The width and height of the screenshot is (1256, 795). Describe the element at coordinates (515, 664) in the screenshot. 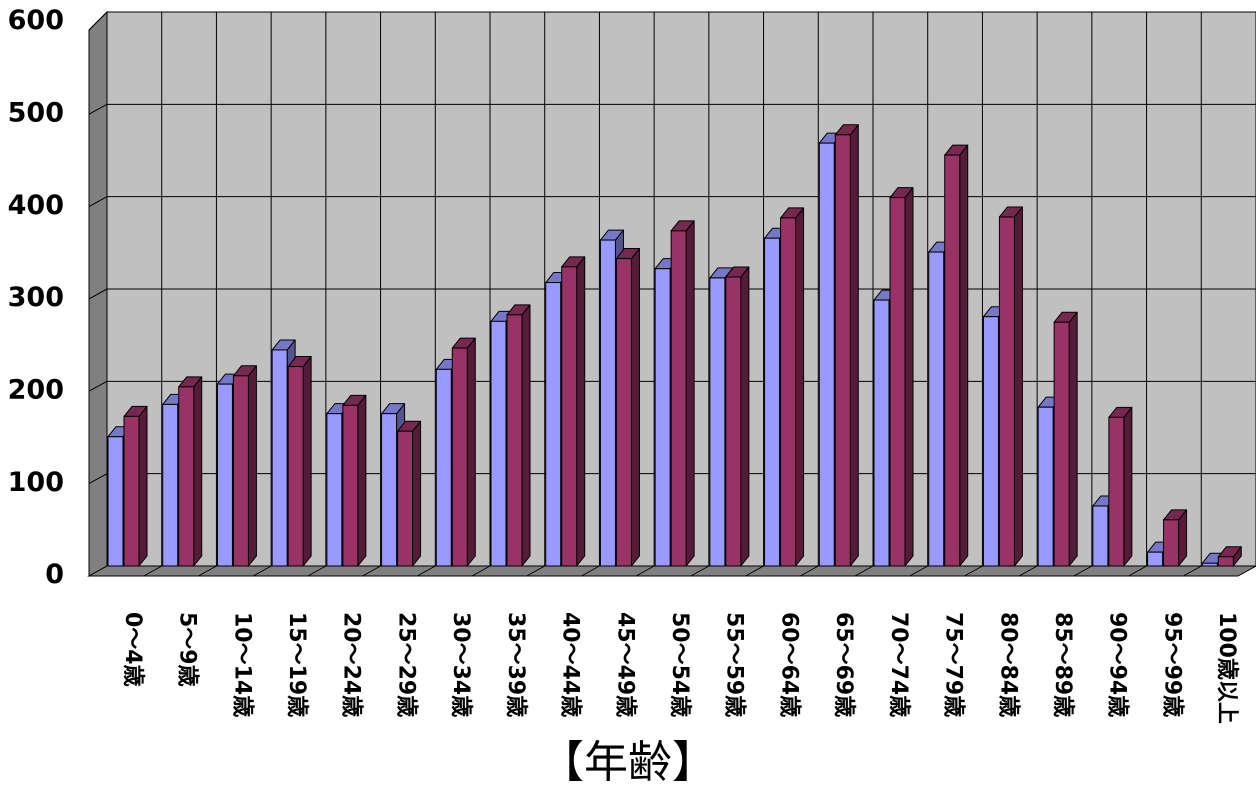

I see `x-tick-label: 35～39歳` at that location.